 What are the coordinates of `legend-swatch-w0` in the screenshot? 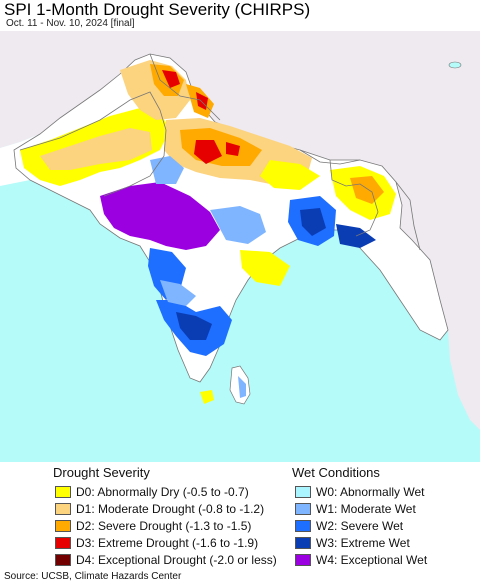 It's located at (303, 491).